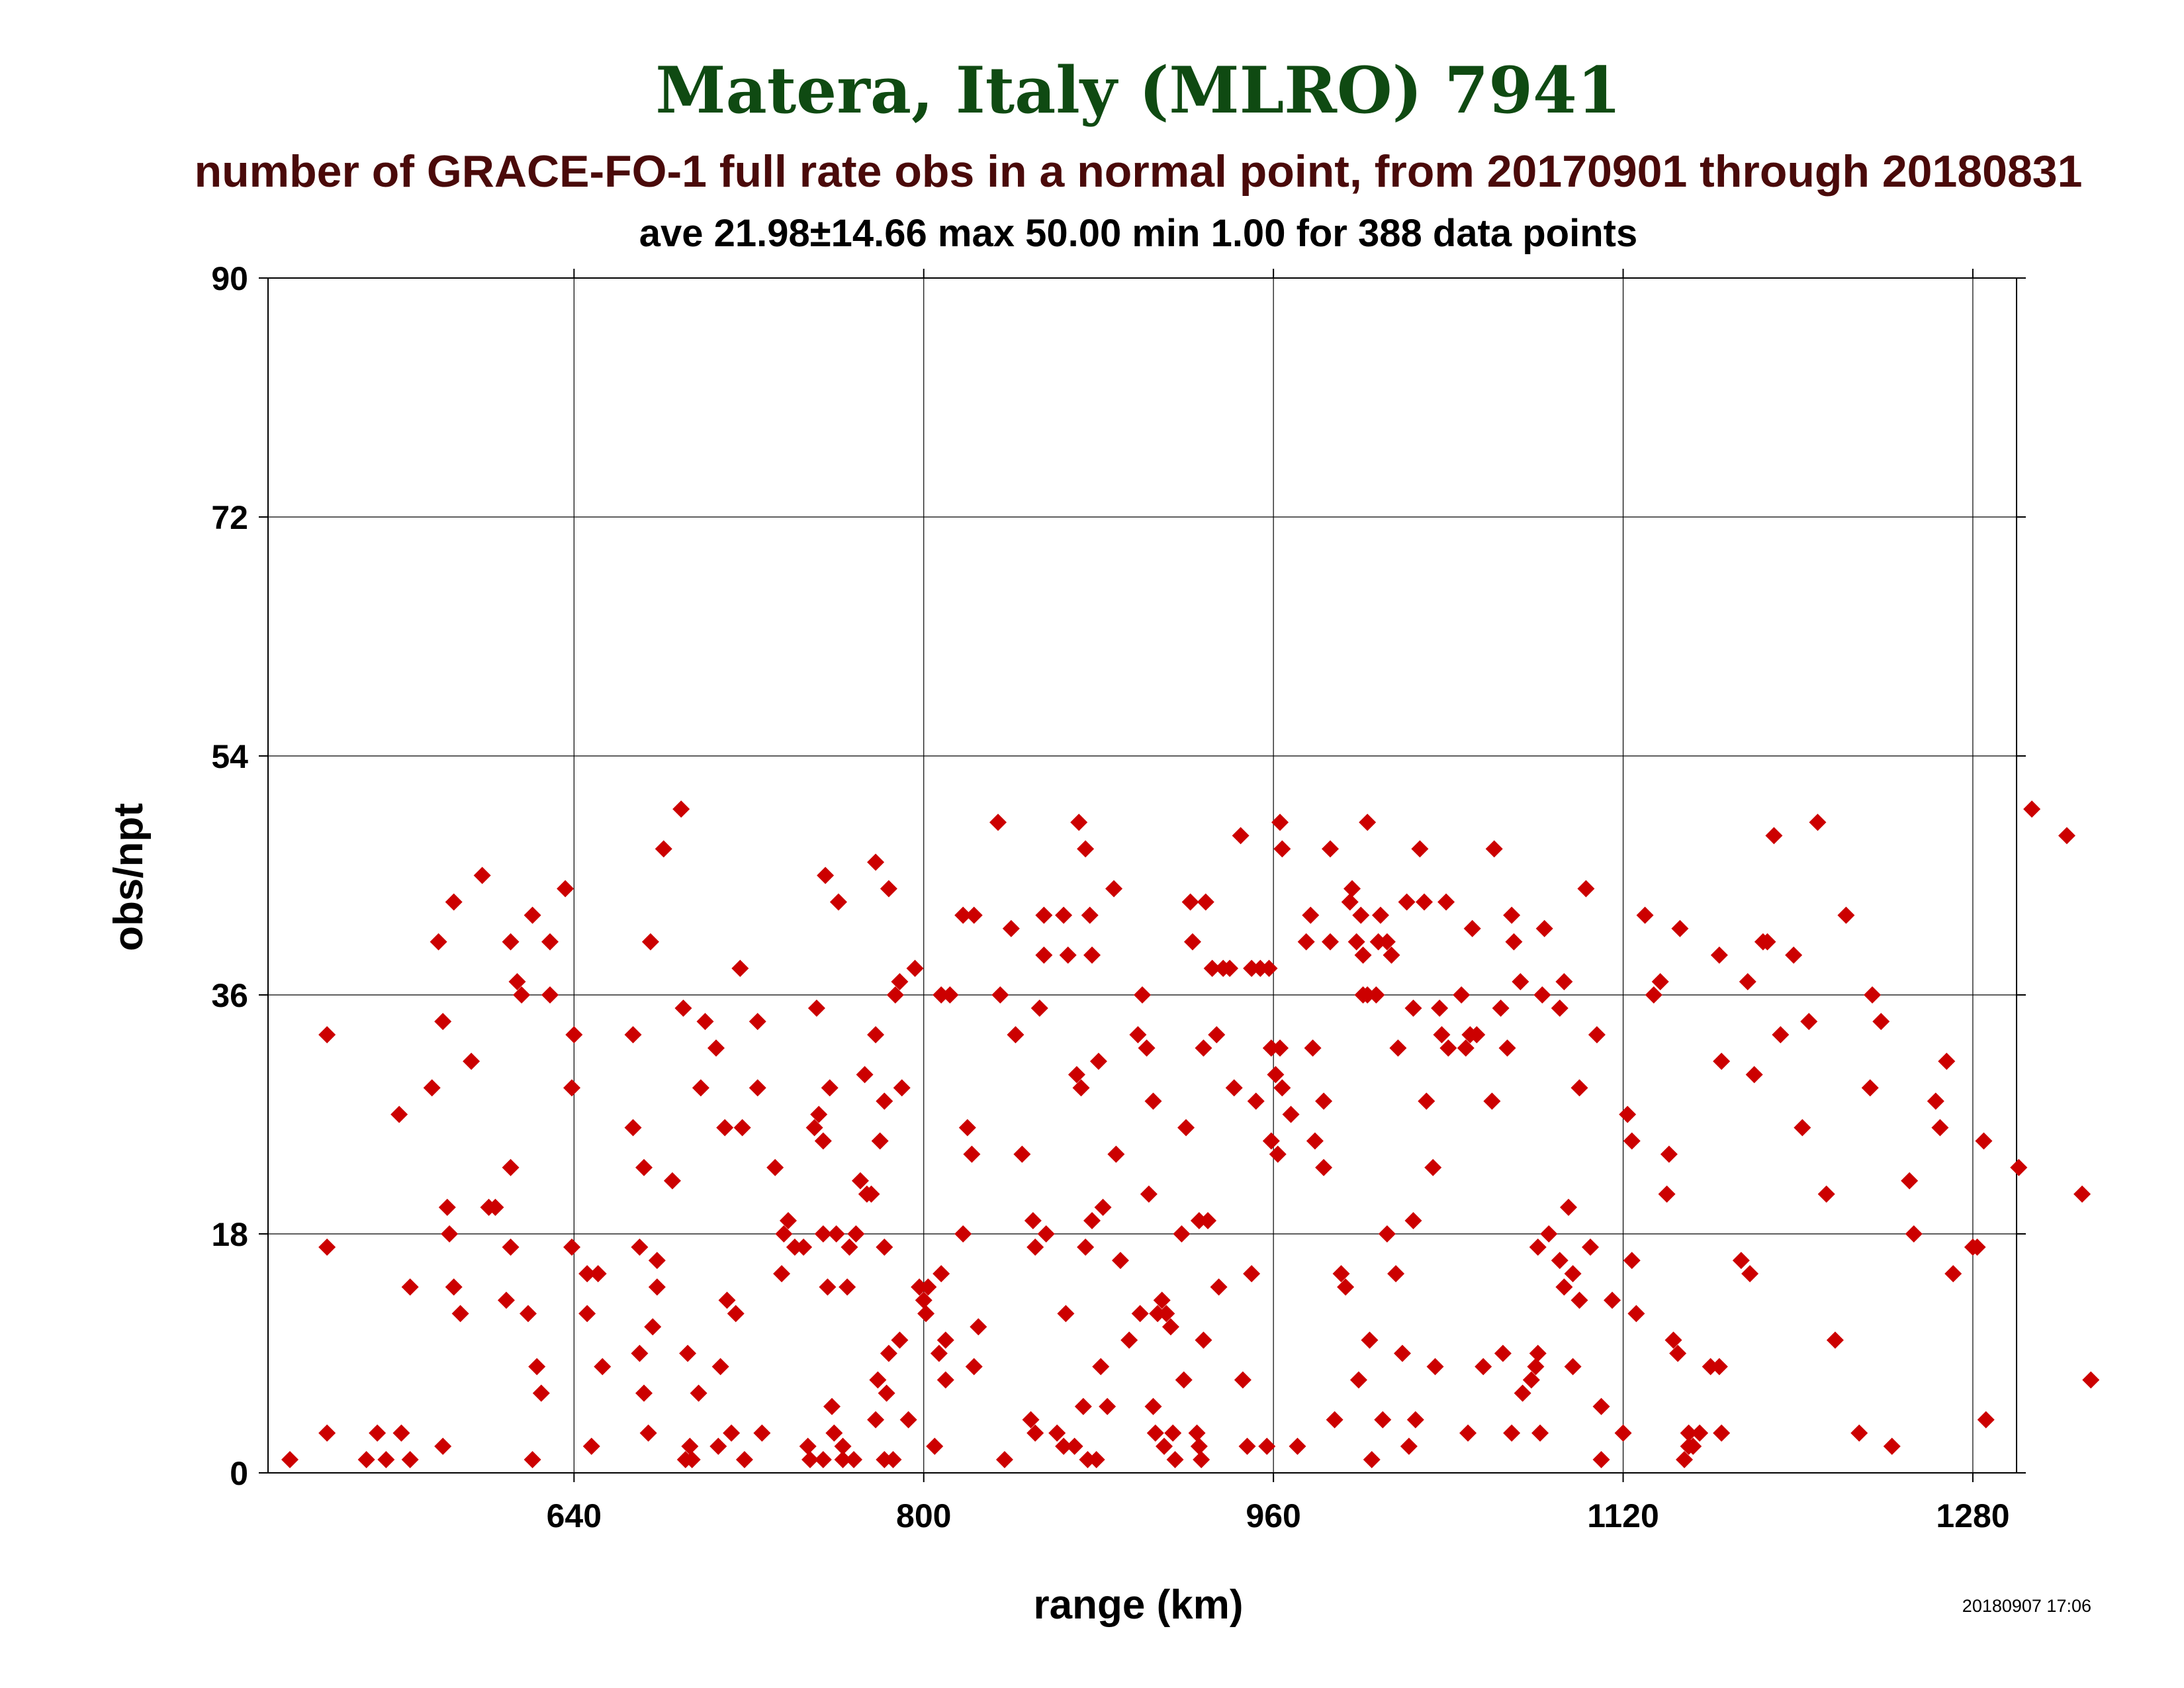 The width and height of the screenshot is (2184, 1688). What do you see at coordinates (229, 517) in the screenshot?
I see `y-tick-label: 72` at bounding box center [229, 517].